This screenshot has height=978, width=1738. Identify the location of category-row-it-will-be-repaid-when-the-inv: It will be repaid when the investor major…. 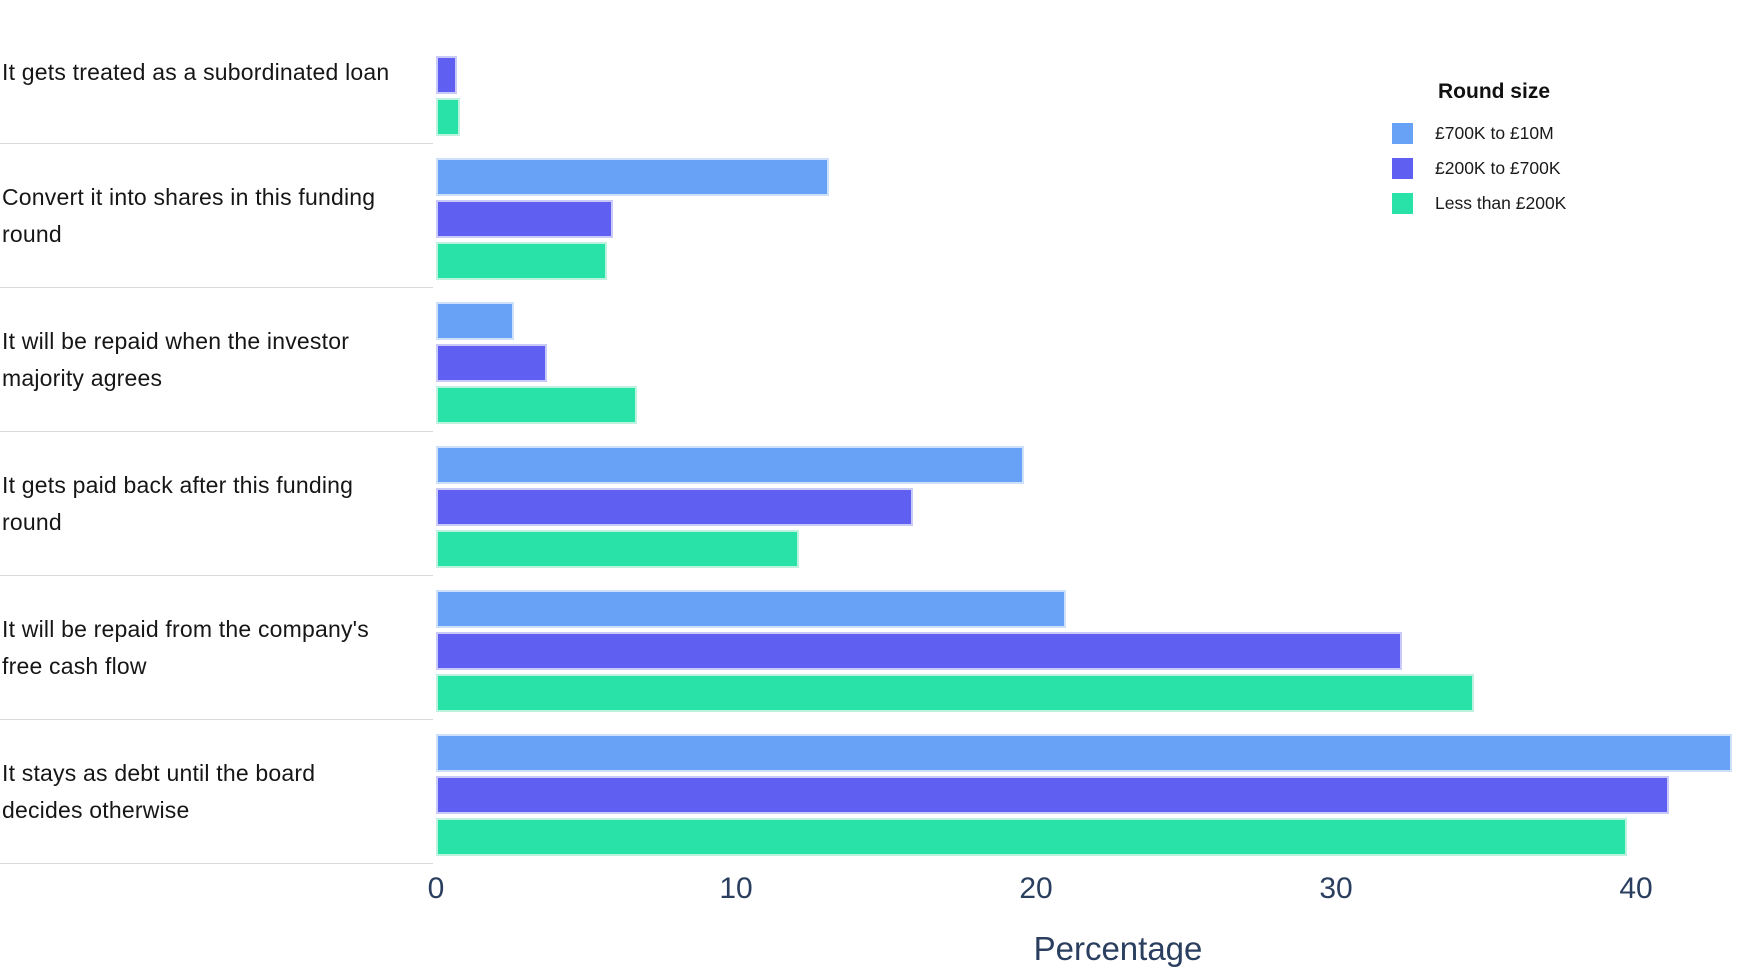
(869, 360).